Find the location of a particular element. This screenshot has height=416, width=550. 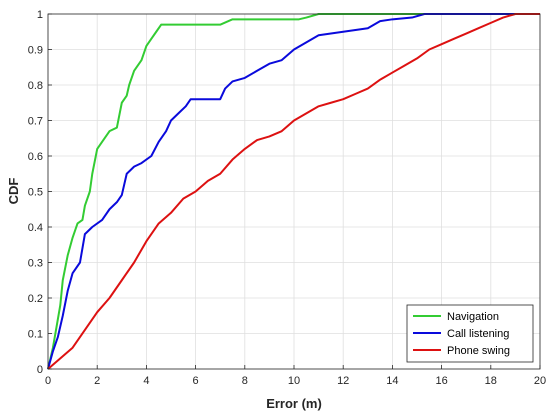

legend-label: Navigation is located at coordinates (473, 317).